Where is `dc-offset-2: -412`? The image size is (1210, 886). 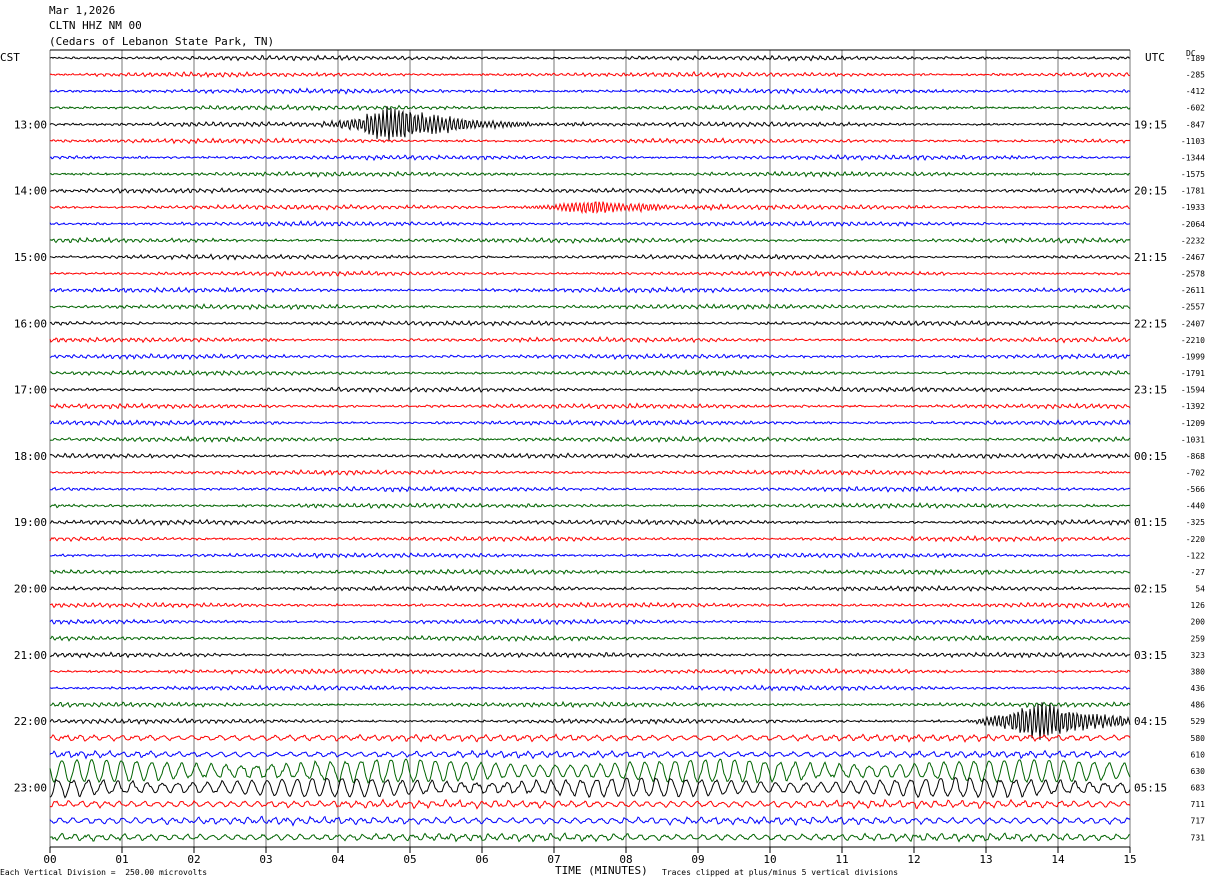
dc-offset-2: -412 is located at coordinates (1195, 91).